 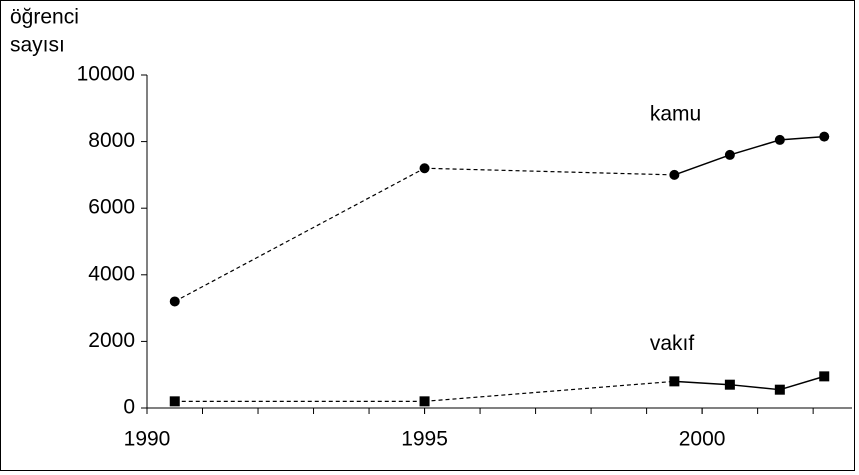 What do you see at coordinates (111, 140) in the screenshot?
I see `y-tick-label: 8000` at bounding box center [111, 140].